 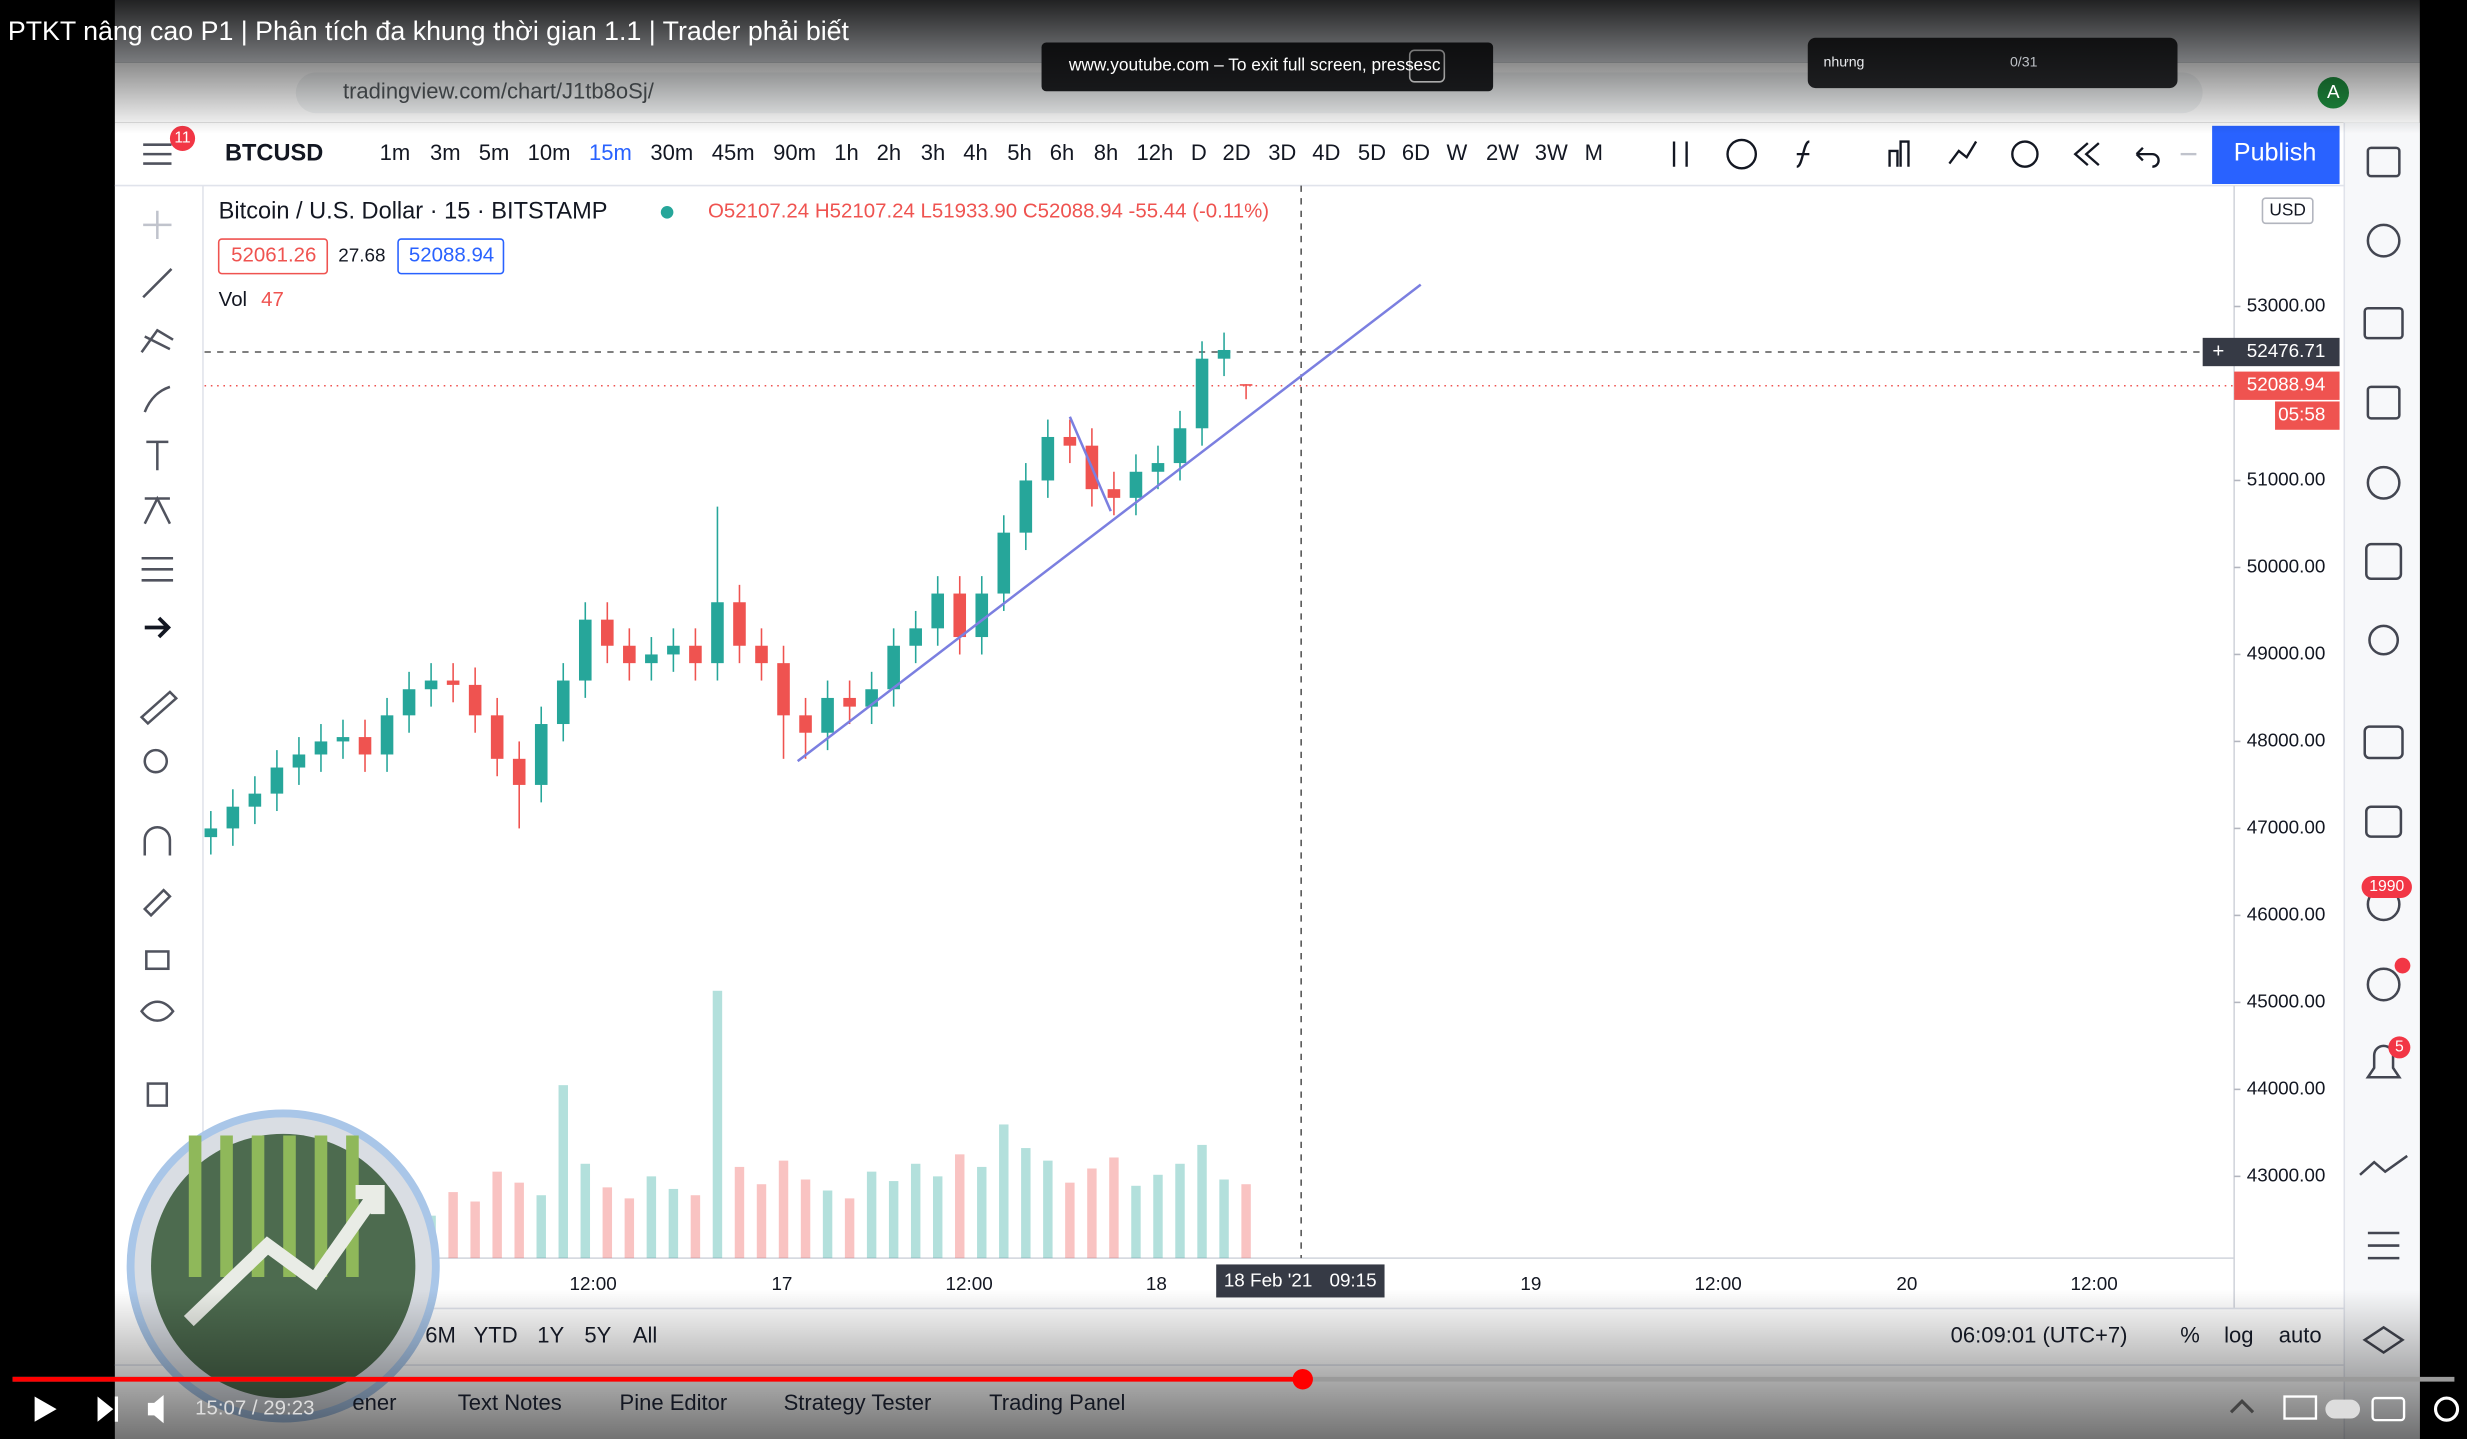 What do you see at coordinates (510, 1402) in the screenshot?
I see `panel-tab: Text Notes` at bounding box center [510, 1402].